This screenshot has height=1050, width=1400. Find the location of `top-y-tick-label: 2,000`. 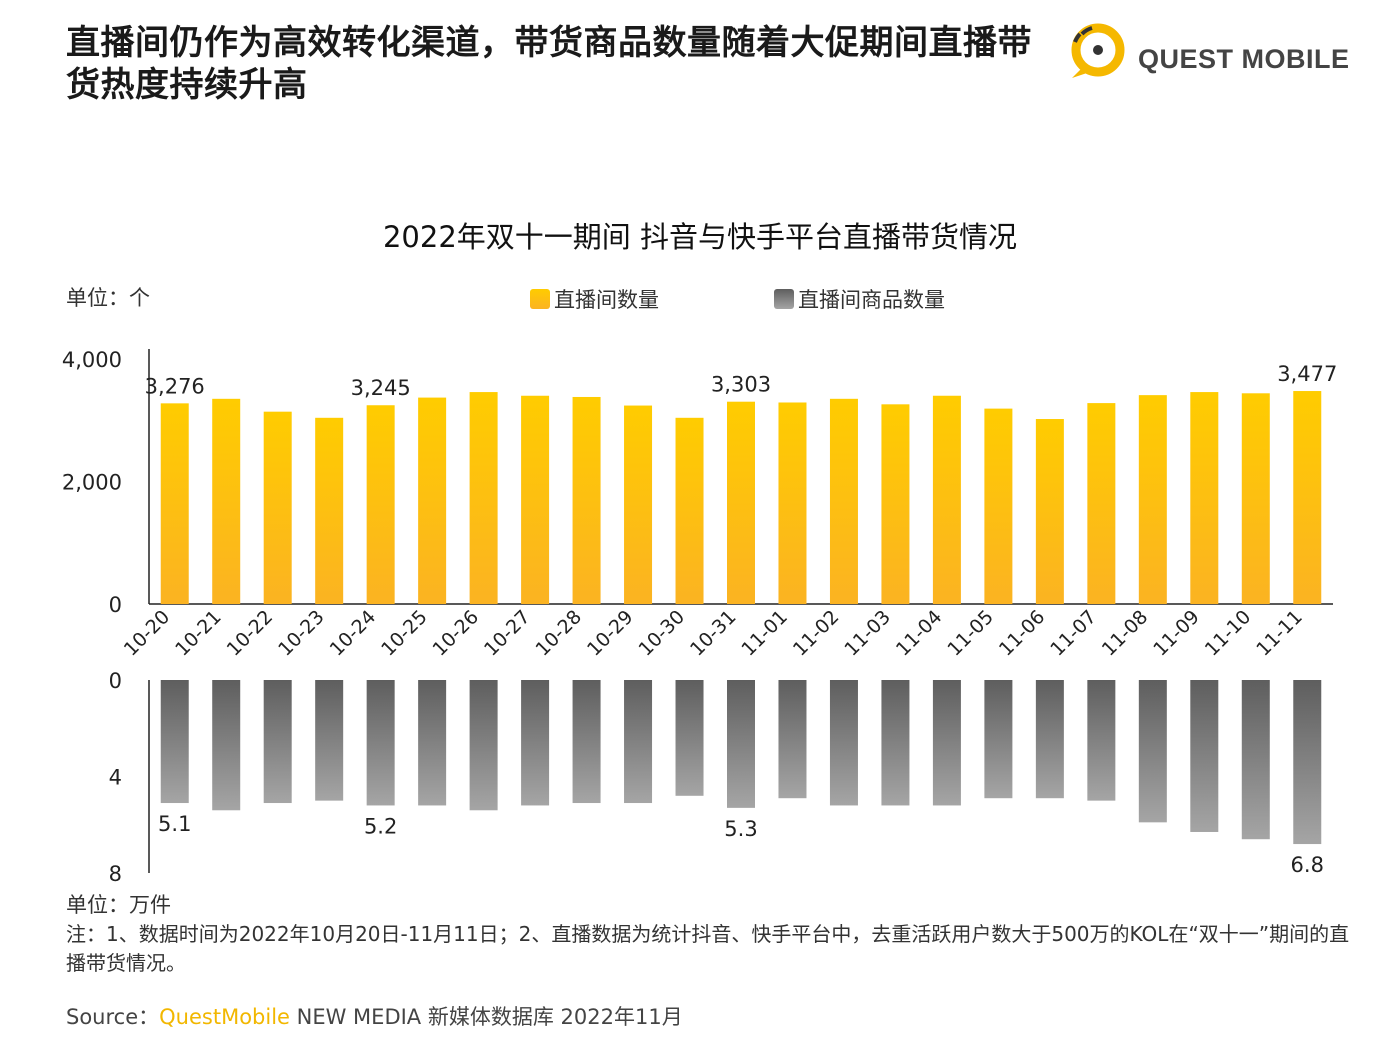

top-y-tick-label: 2,000 is located at coordinates (92, 483).